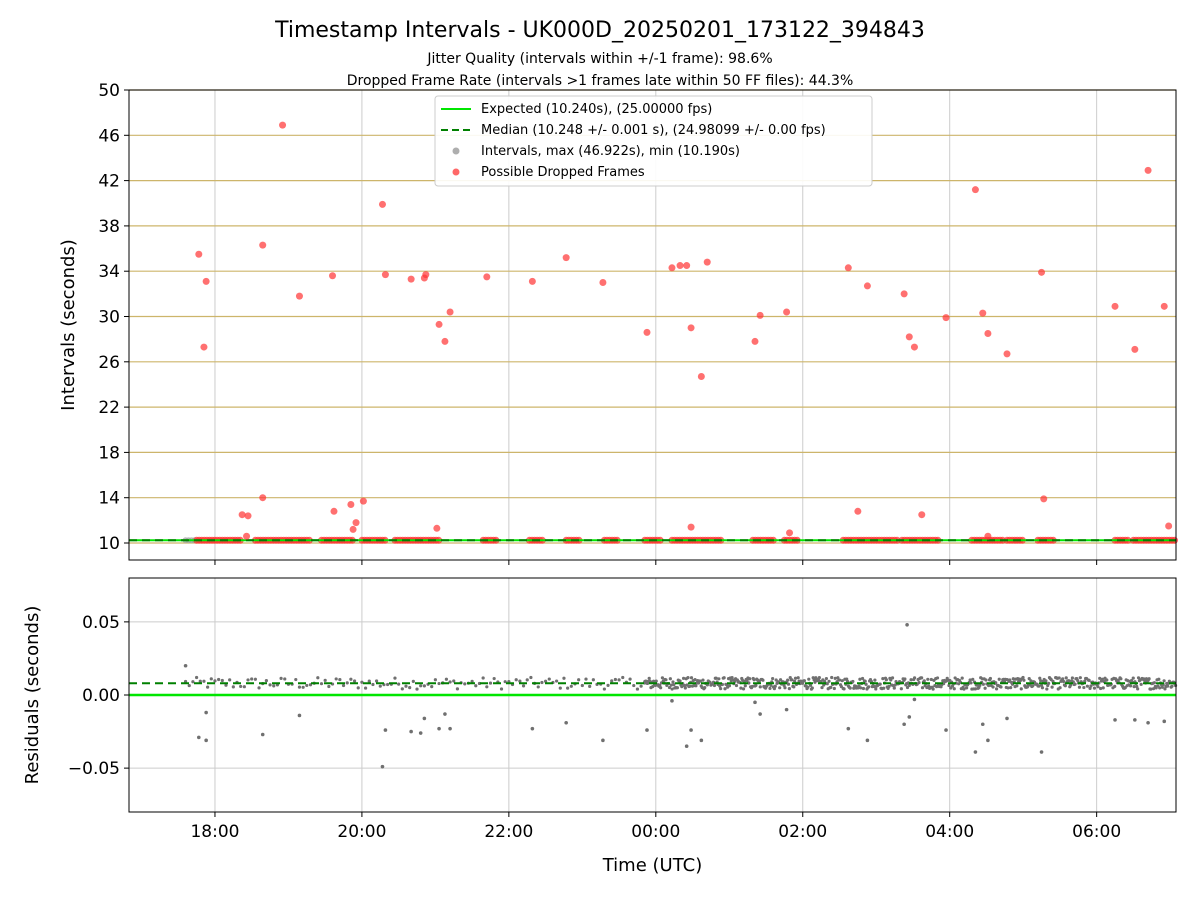 The image size is (1200, 904). Describe the element at coordinates (101, 696) in the screenshot. I see `y-tick-label: 0.00` at that location.